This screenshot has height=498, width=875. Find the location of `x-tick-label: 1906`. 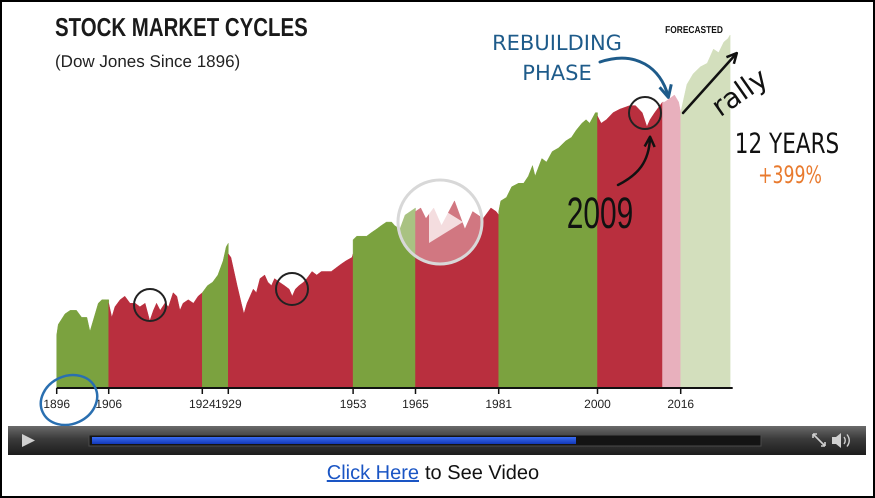

x-tick-label: 1906 is located at coordinates (108, 404).